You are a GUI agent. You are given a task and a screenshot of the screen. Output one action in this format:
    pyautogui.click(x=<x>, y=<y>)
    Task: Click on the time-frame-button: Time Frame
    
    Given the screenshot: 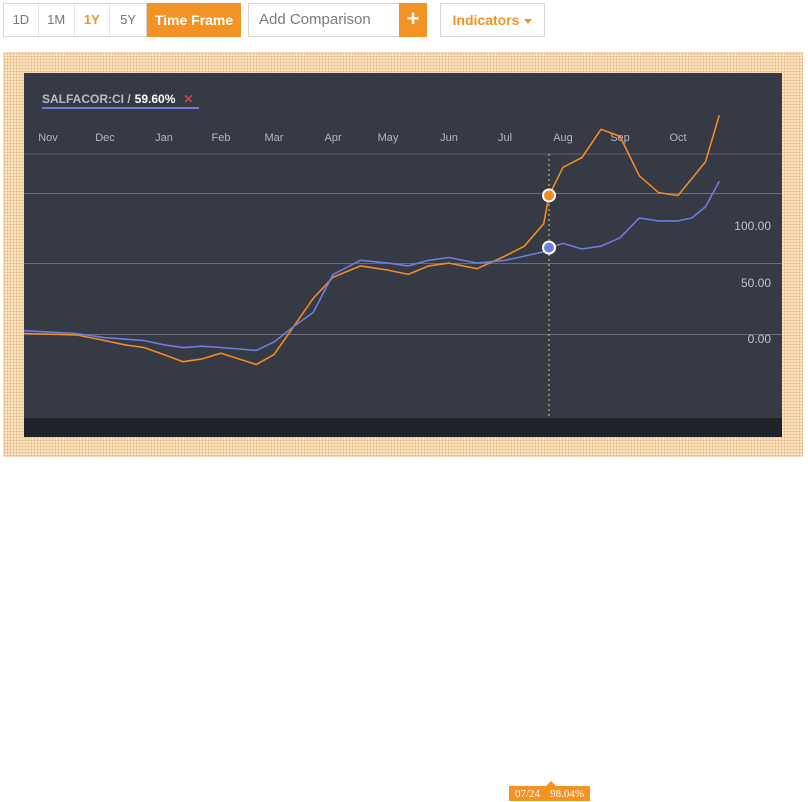 What is the action you would take?
    pyautogui.click(x=194, y=20)
    